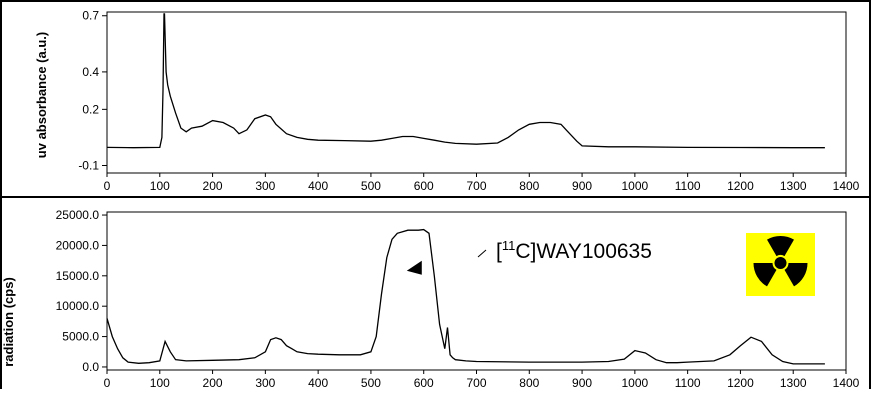 Image resolution: width=871 pixels, height=394 pixels. I want to click on uv-x-tick-label: 700, so click(476, 186).